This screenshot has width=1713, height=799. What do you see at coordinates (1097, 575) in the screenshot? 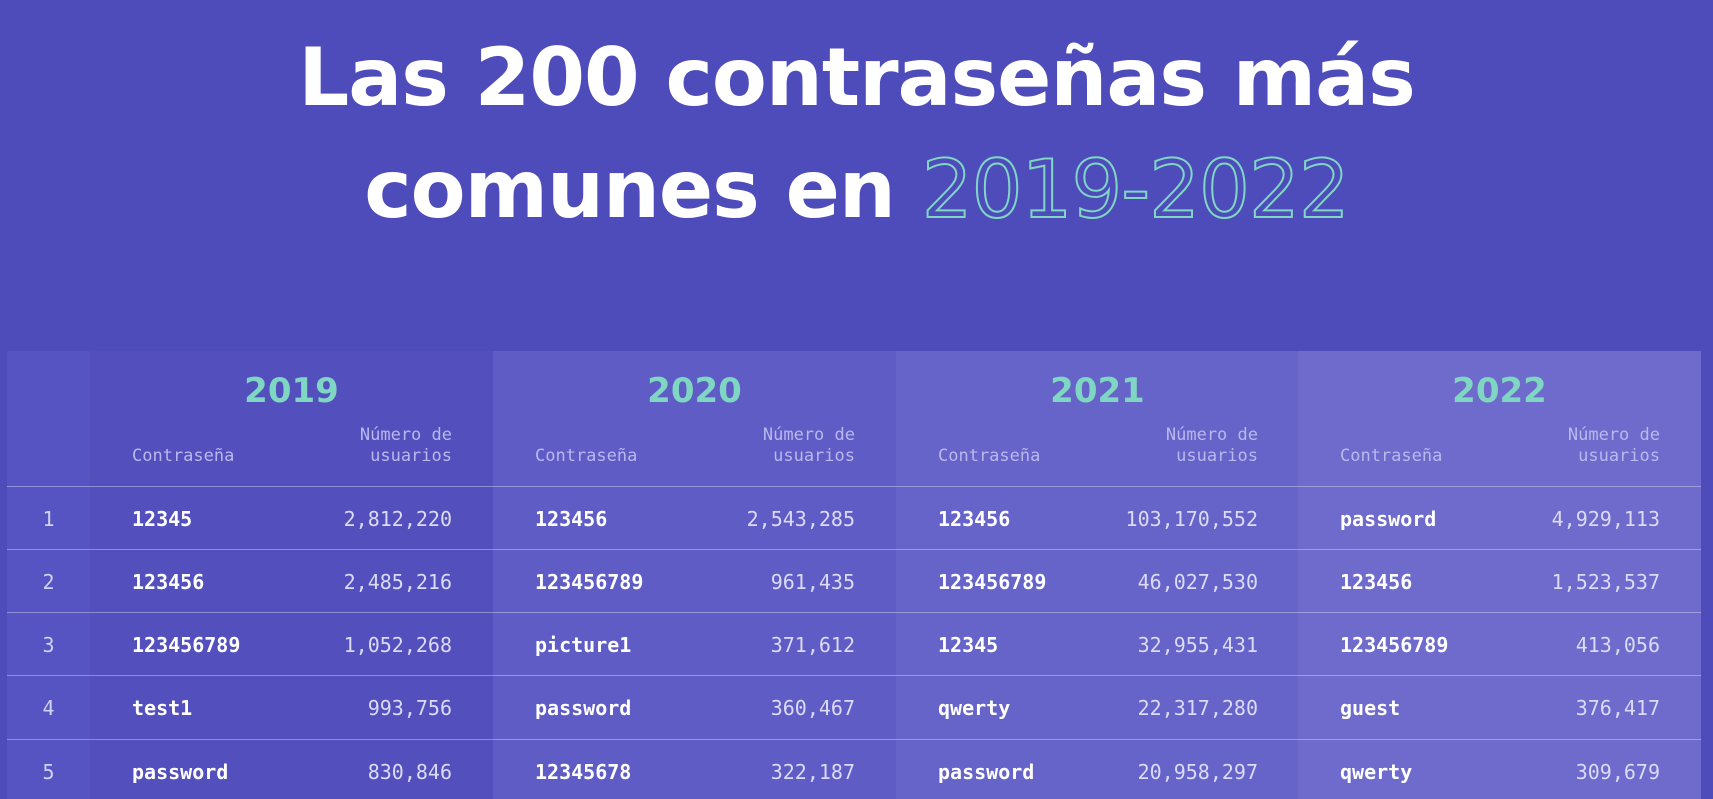
I see `column-bg-2021` at bounding box center [1097, 575].